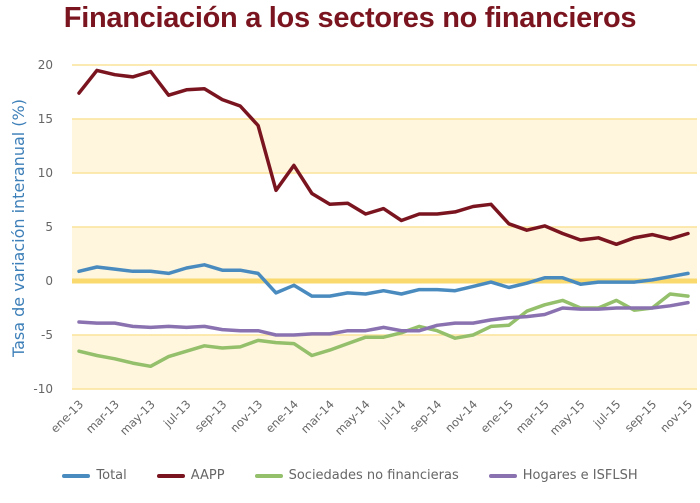 This screenshot has height=503, width=700. I want to click on x-tick-label: sep-13, so click(211, 416).